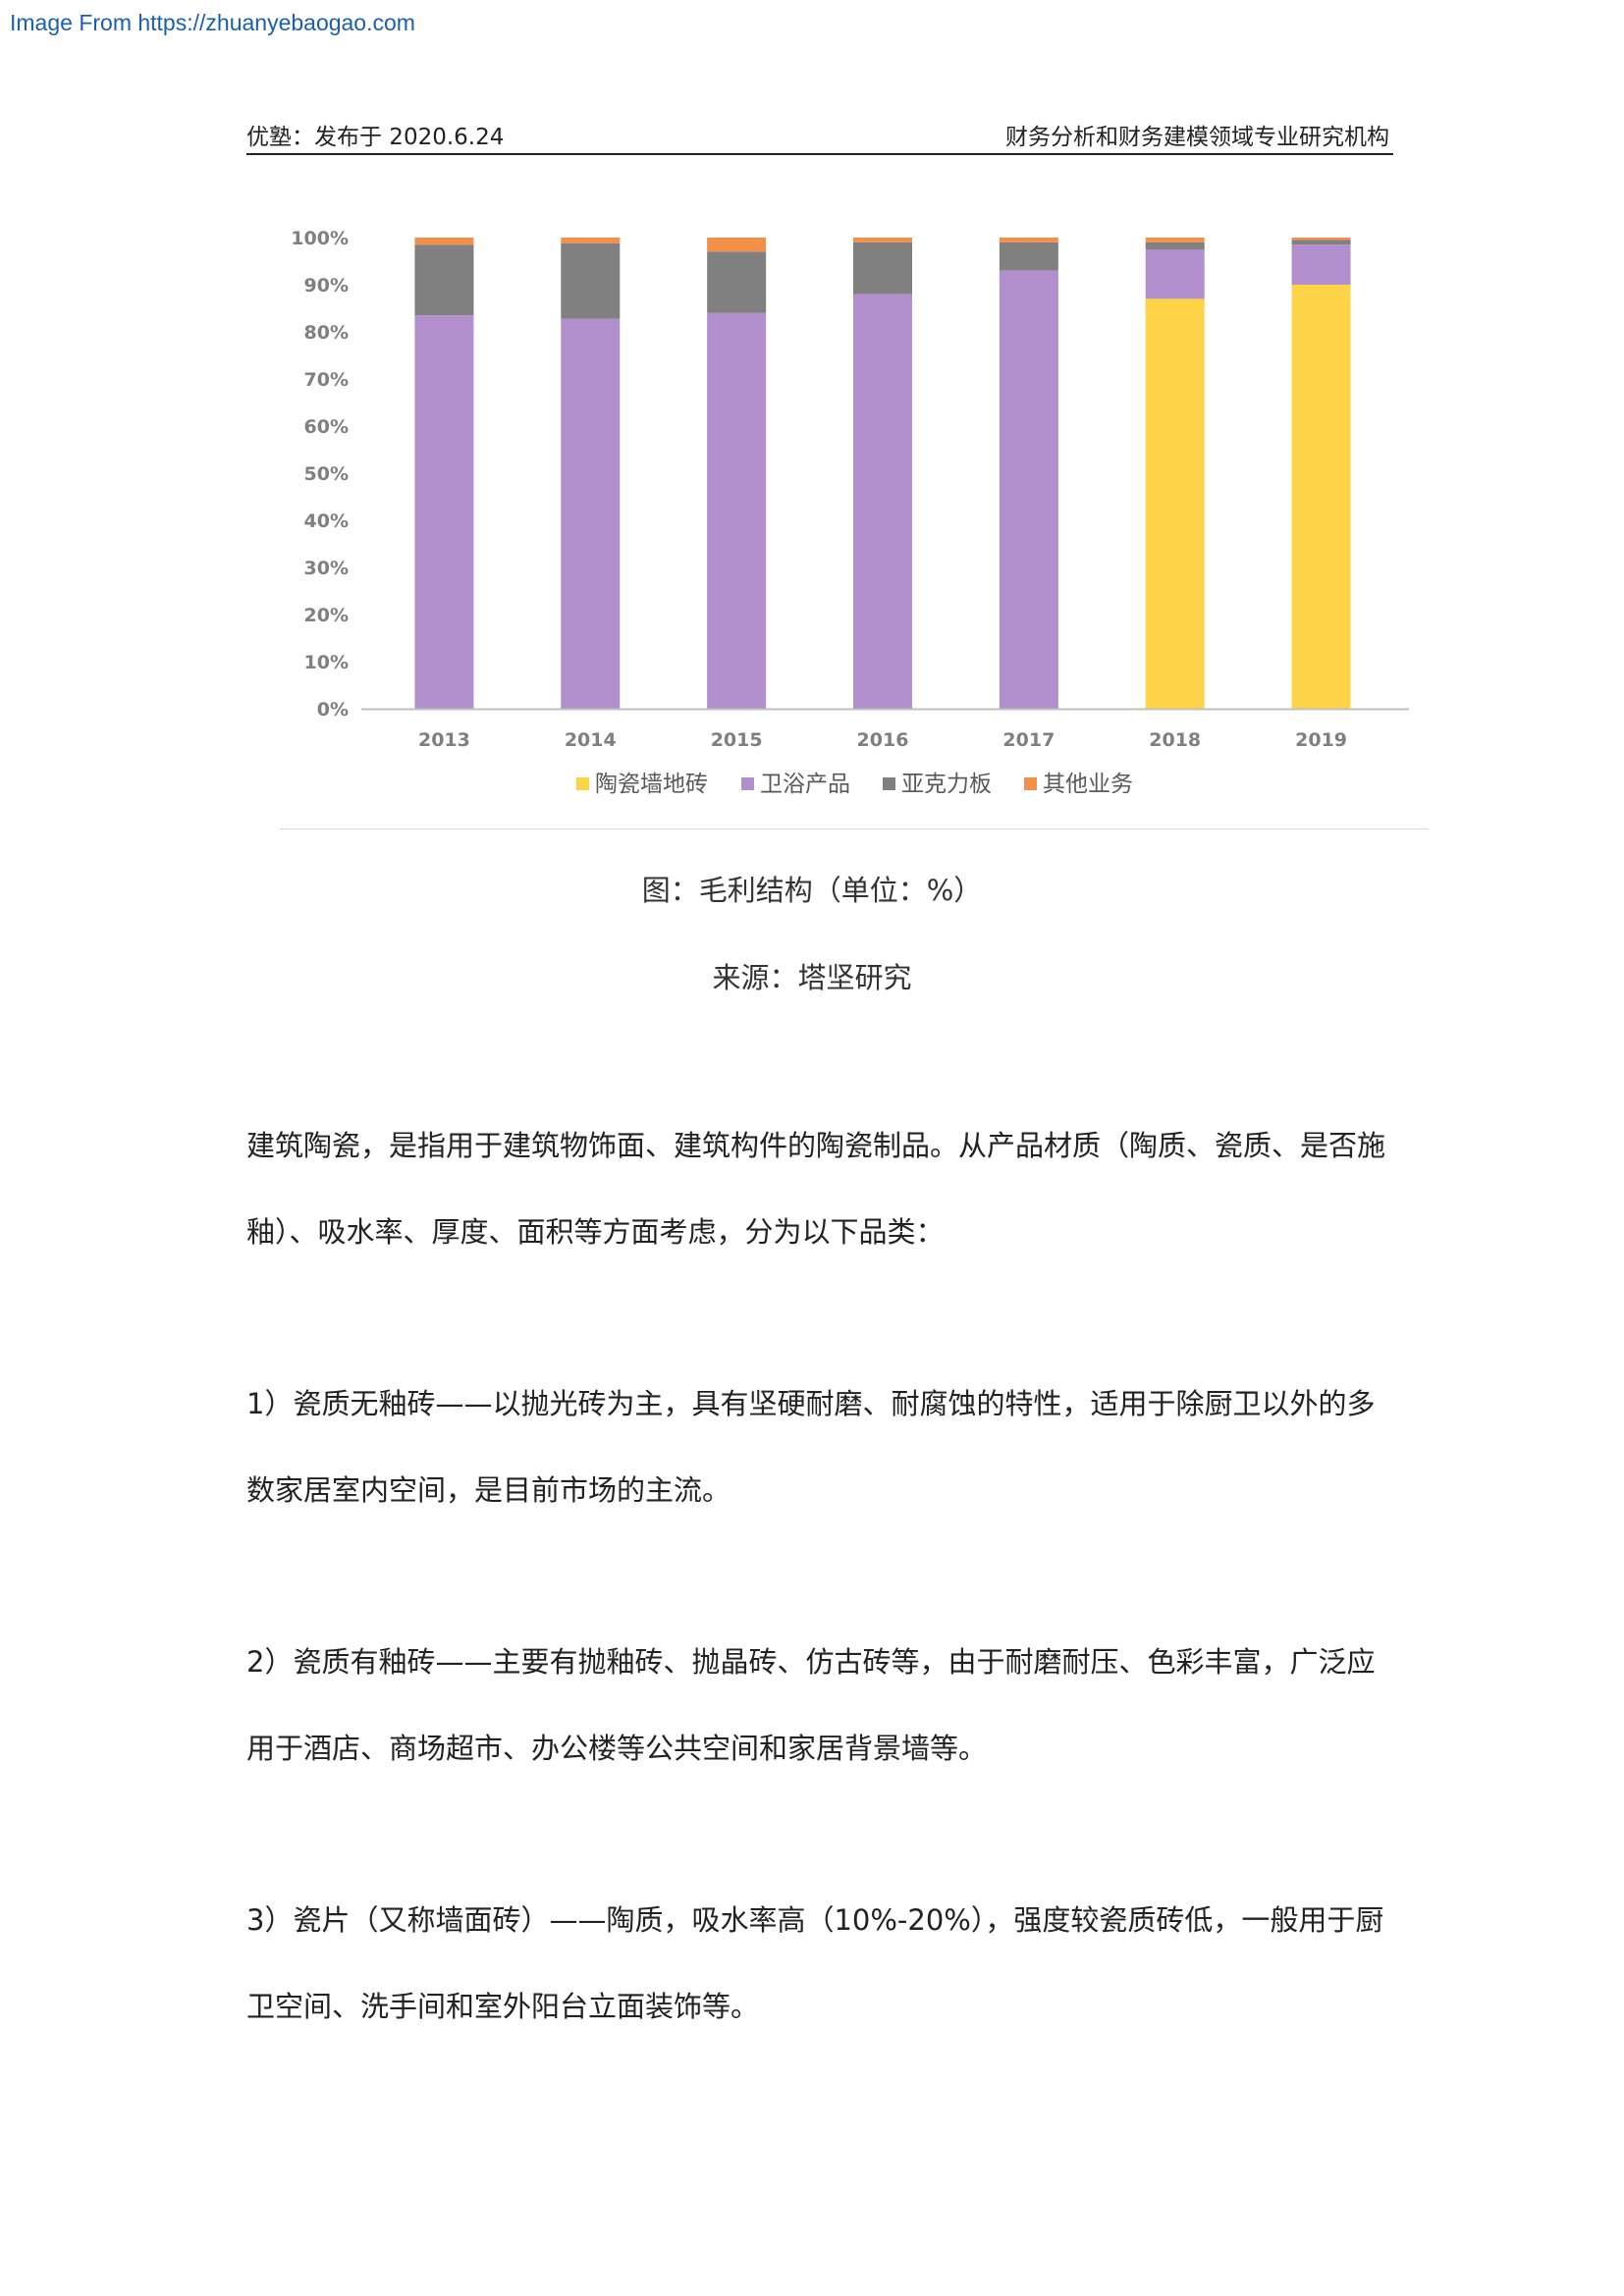 This screenshot has width=1624, height=2296. I want to click on x-tick-label: 2019, so click(1321, 740).